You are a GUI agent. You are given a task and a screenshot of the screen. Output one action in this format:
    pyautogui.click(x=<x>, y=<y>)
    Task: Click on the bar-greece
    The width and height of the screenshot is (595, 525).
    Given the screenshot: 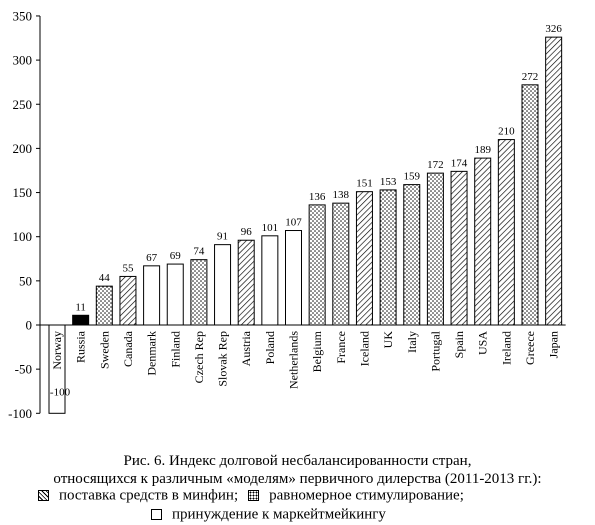 What is the action you would take?
    pyautogui.click(x=530, y=205)
    